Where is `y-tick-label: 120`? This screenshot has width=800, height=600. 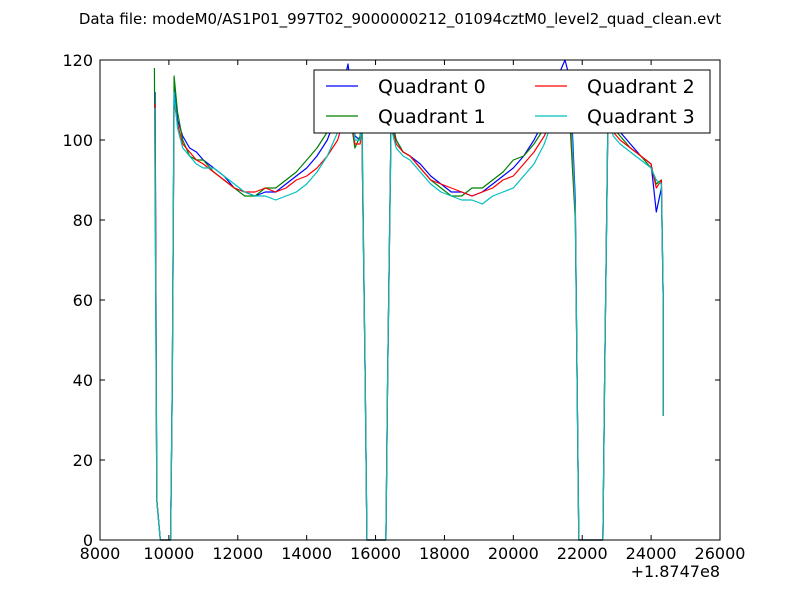 y-tick-label: 120 is located at coordinates (77, 60).